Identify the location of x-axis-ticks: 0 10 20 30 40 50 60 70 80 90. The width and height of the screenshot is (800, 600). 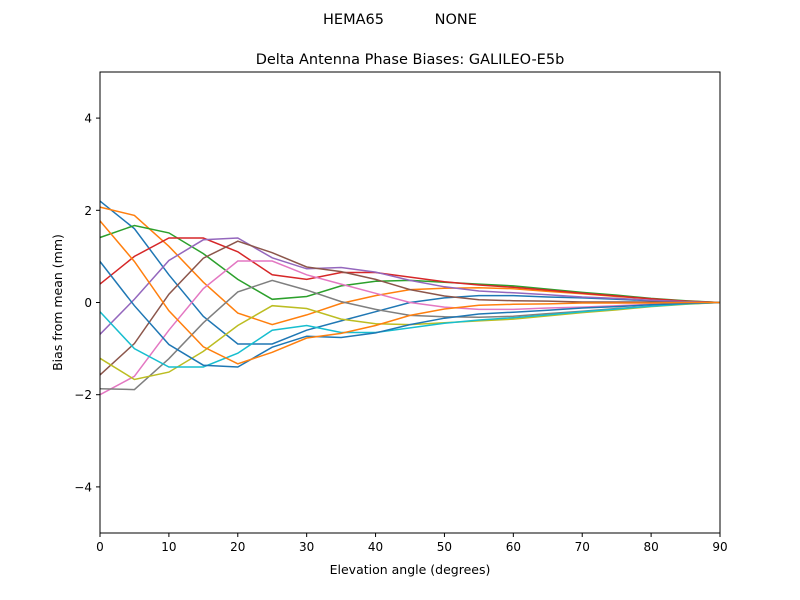
(412, 543).